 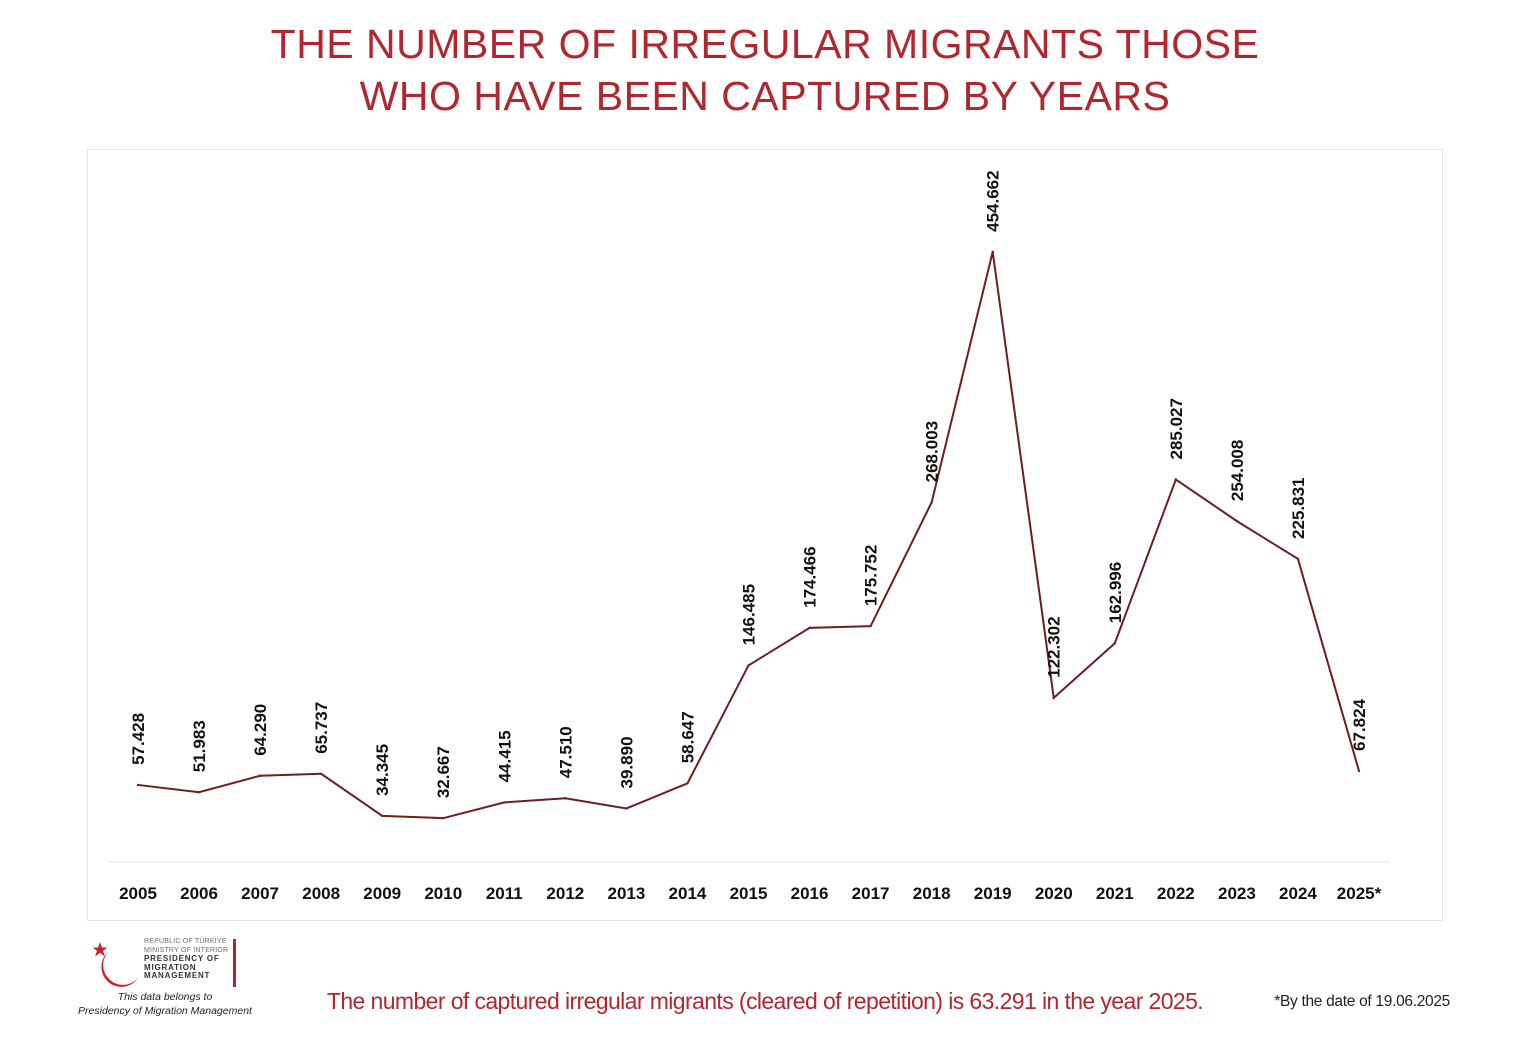 What do you see at coordinates (687, 737) in the screenshot?
I see `data-label: 58.647` at bounding box center [687, 737].